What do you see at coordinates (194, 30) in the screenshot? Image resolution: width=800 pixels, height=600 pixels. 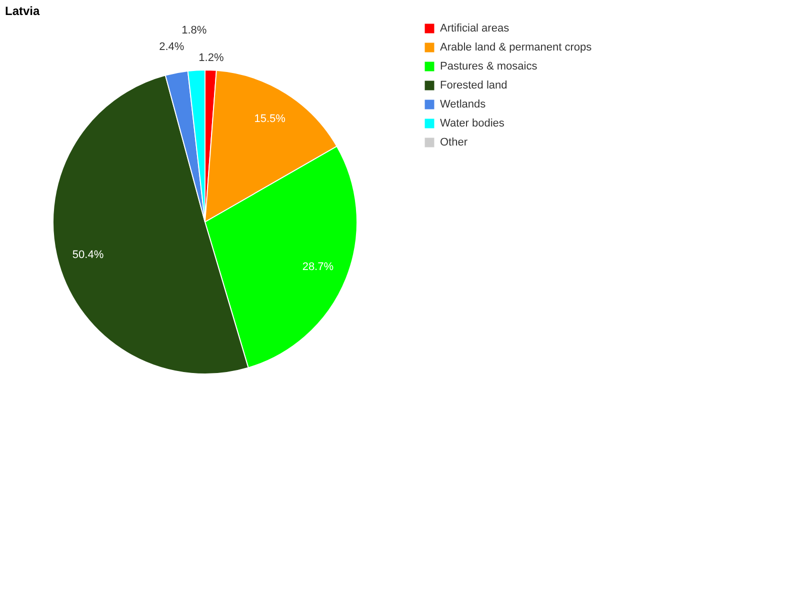 I see `data-label: 1.8%` at bounding box center [194, 30].